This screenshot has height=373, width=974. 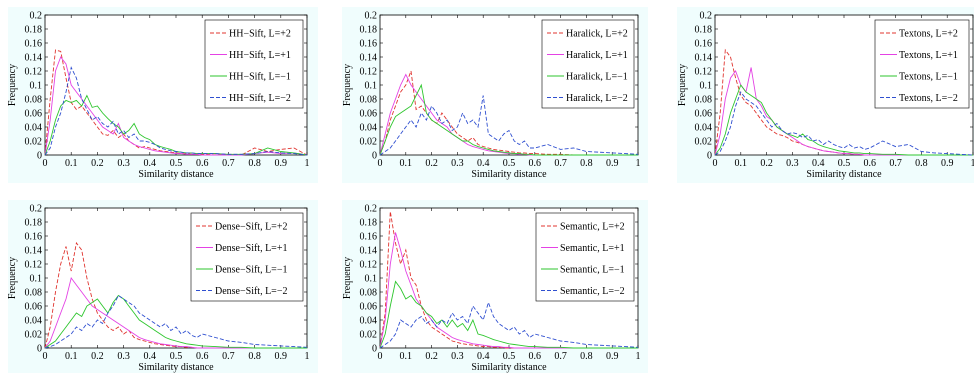 I want to click on x-tick-label: 0.2, so click(x=97, y=356).